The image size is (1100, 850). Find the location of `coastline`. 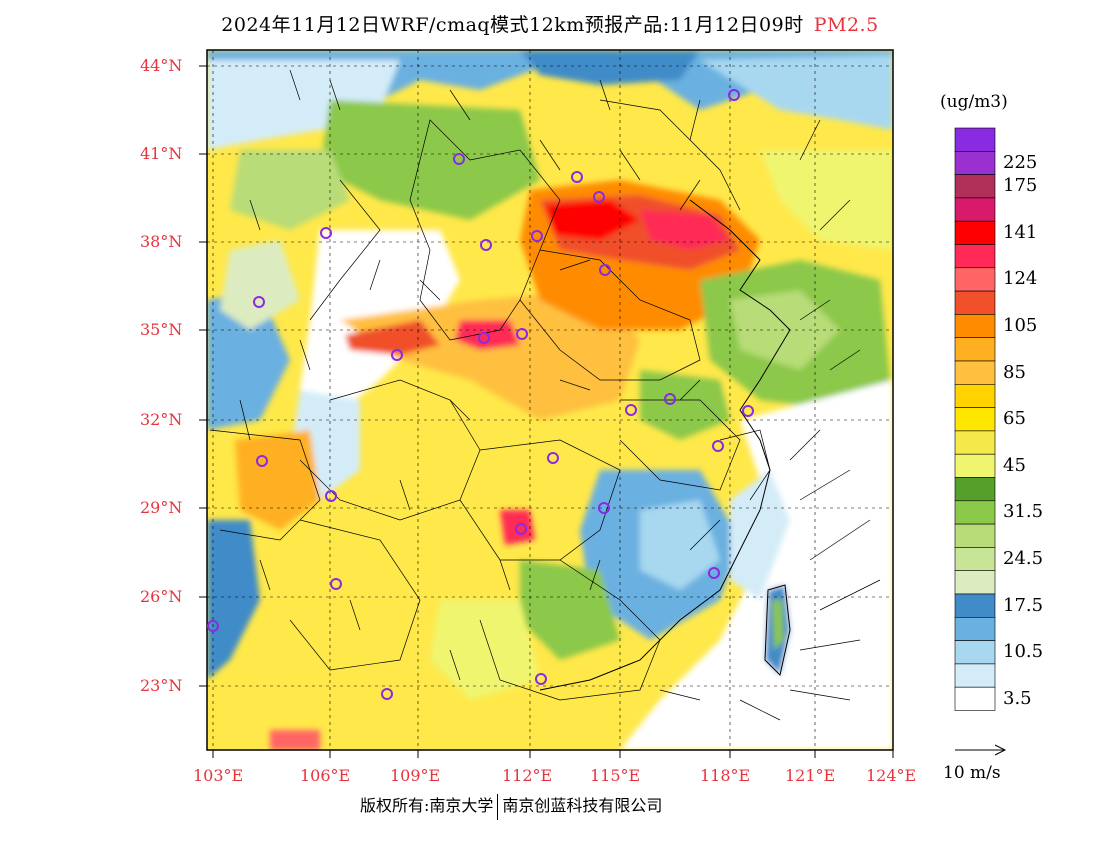

coastline is located at coordinates (665, 445).